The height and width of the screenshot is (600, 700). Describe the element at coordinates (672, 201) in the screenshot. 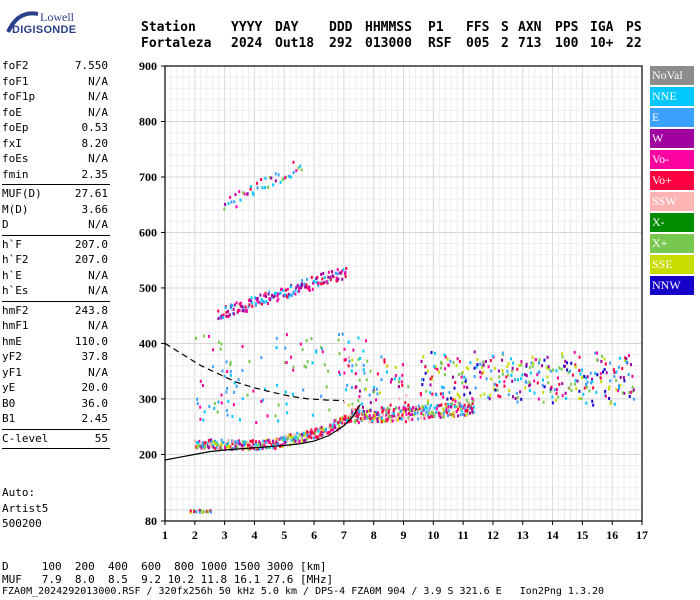

I see `legend-item: SSW` at that location.